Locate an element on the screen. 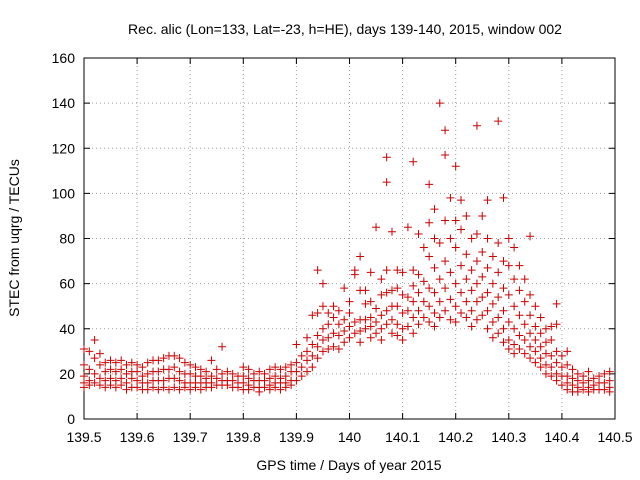 The height and width of the screenshot is (480, 640). y-tick-label: 40 is located at coordinates (67, 329).